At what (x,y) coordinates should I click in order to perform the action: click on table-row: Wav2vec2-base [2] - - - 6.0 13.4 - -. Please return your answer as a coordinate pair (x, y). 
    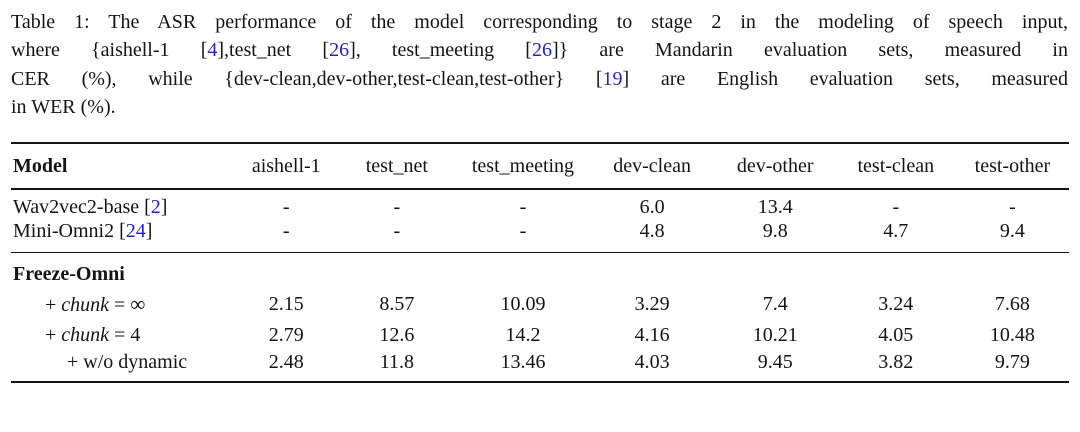
    Looking at the image, I should click on (540, 204).